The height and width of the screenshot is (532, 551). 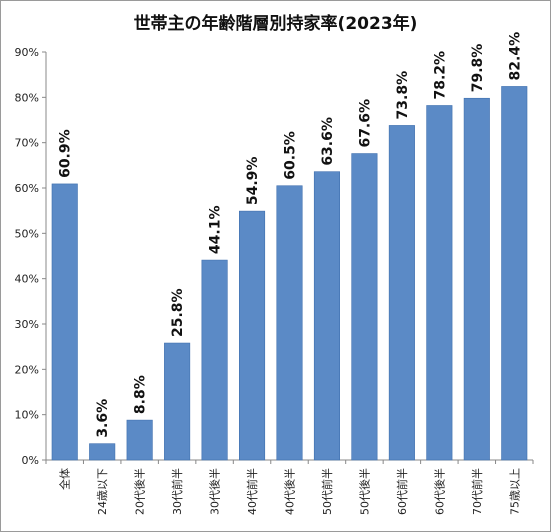 What do you see at coordinates (27, 279) in the screenshot?
I see `y-tick-label: 40%` at bounding box center [27, 279].